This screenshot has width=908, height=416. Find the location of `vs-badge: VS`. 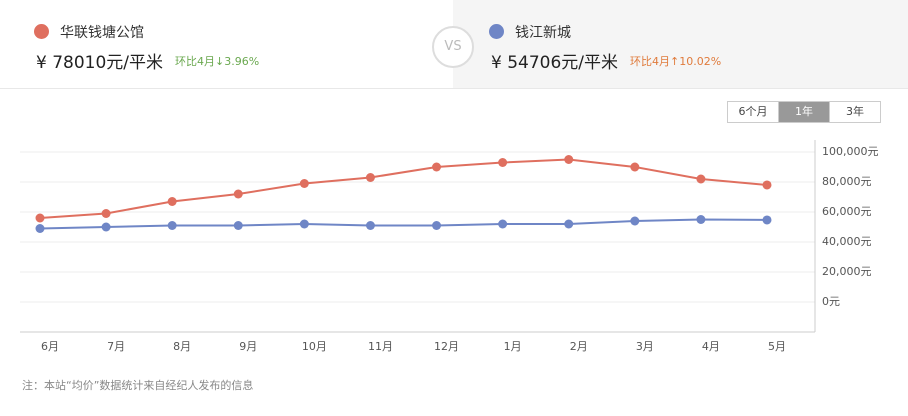

vs-badge: VS is located at coordinates (453, 47).